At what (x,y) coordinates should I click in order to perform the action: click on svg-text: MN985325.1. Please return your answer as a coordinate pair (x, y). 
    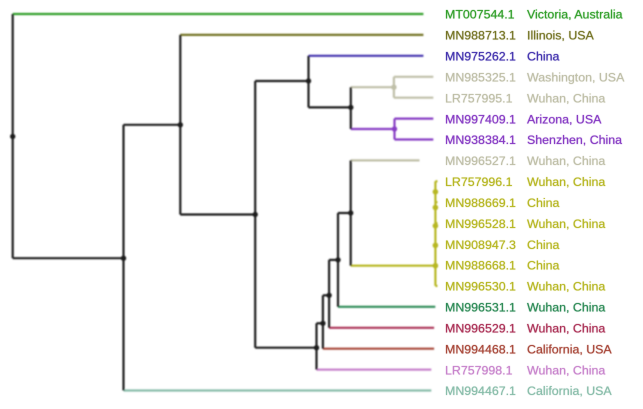
    Looking at the image, I should click on (480, 78).